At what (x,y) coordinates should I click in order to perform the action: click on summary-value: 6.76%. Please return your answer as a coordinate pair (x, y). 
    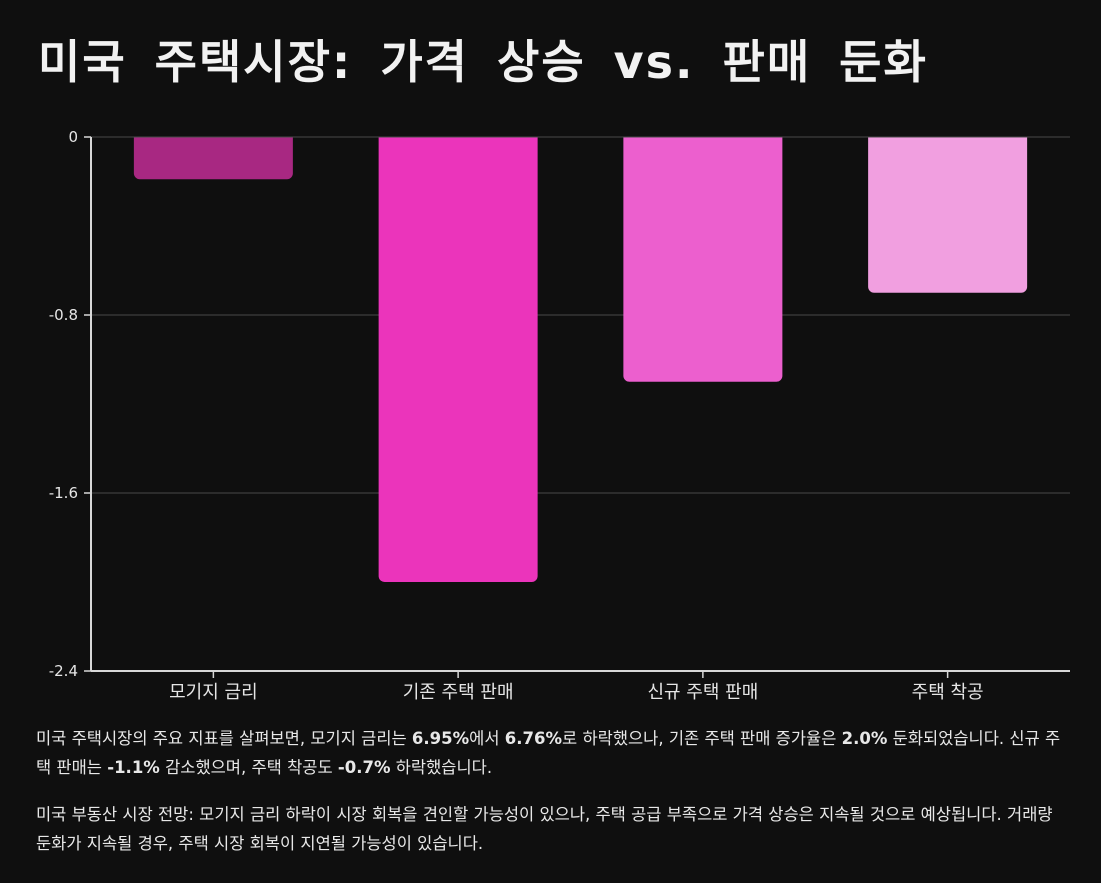
    Looking at the image, I should click on (533, 738).